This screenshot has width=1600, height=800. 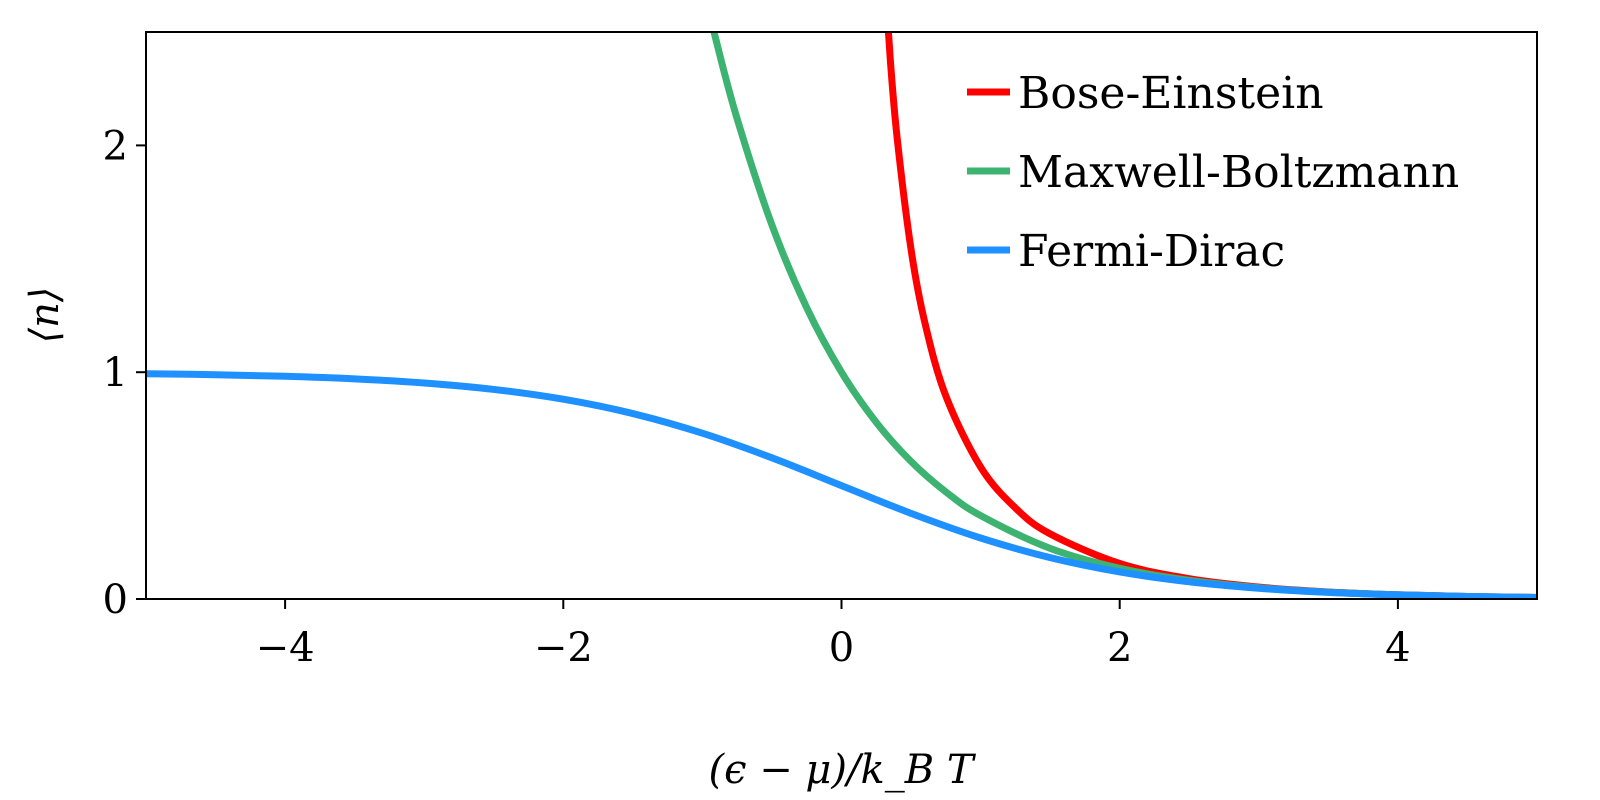 I want to click on x-tick-label: 2, so click(x=1119, y=648).